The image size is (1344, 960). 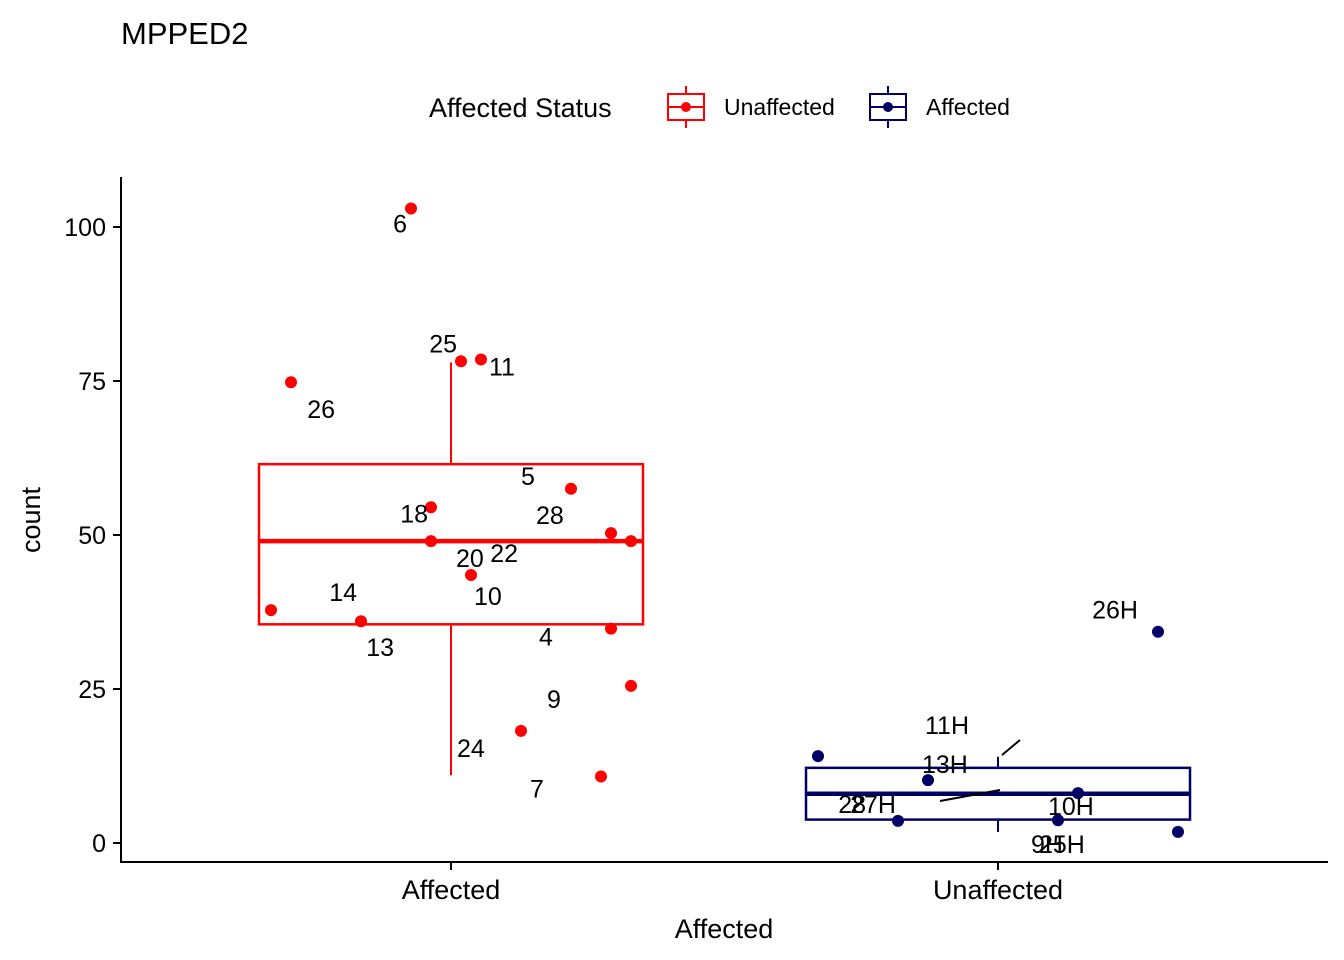 What do you see at coordinates (488, 597) in the screenshot?
I see `point-label: 10` at bounding box center [488, 597].